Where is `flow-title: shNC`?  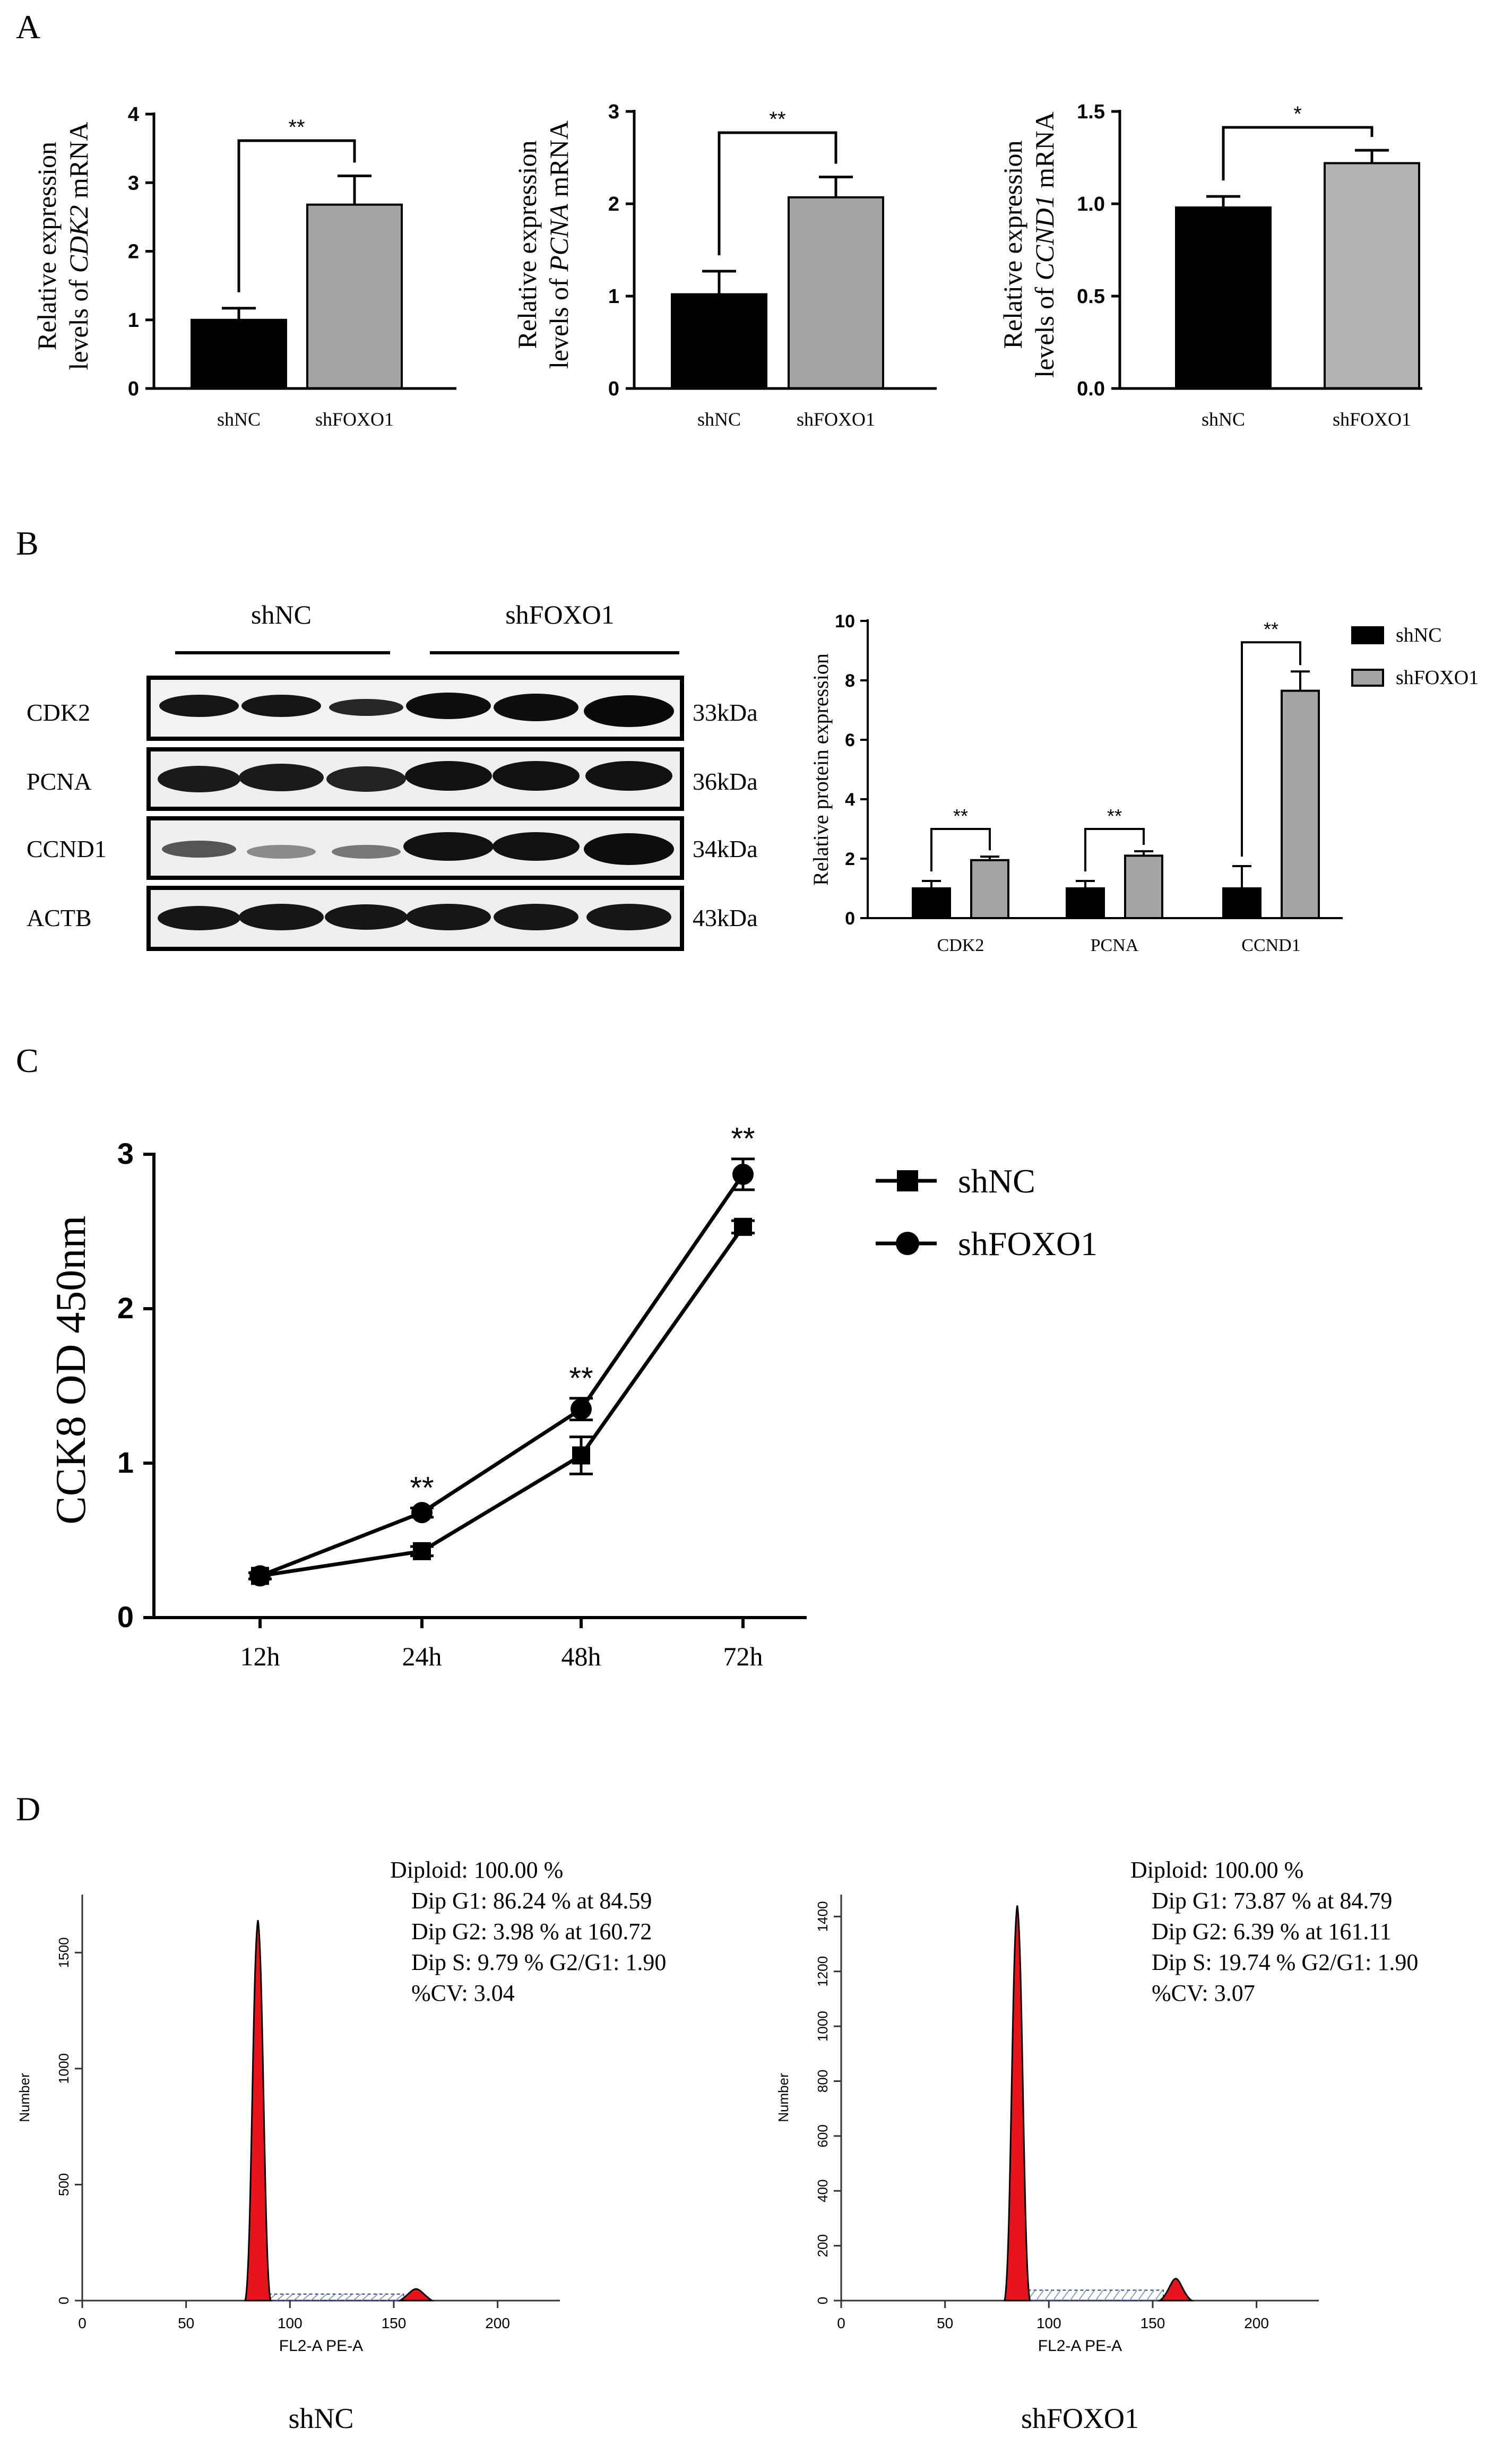 flow-title: shNC is located at coordinates (320, 2418).